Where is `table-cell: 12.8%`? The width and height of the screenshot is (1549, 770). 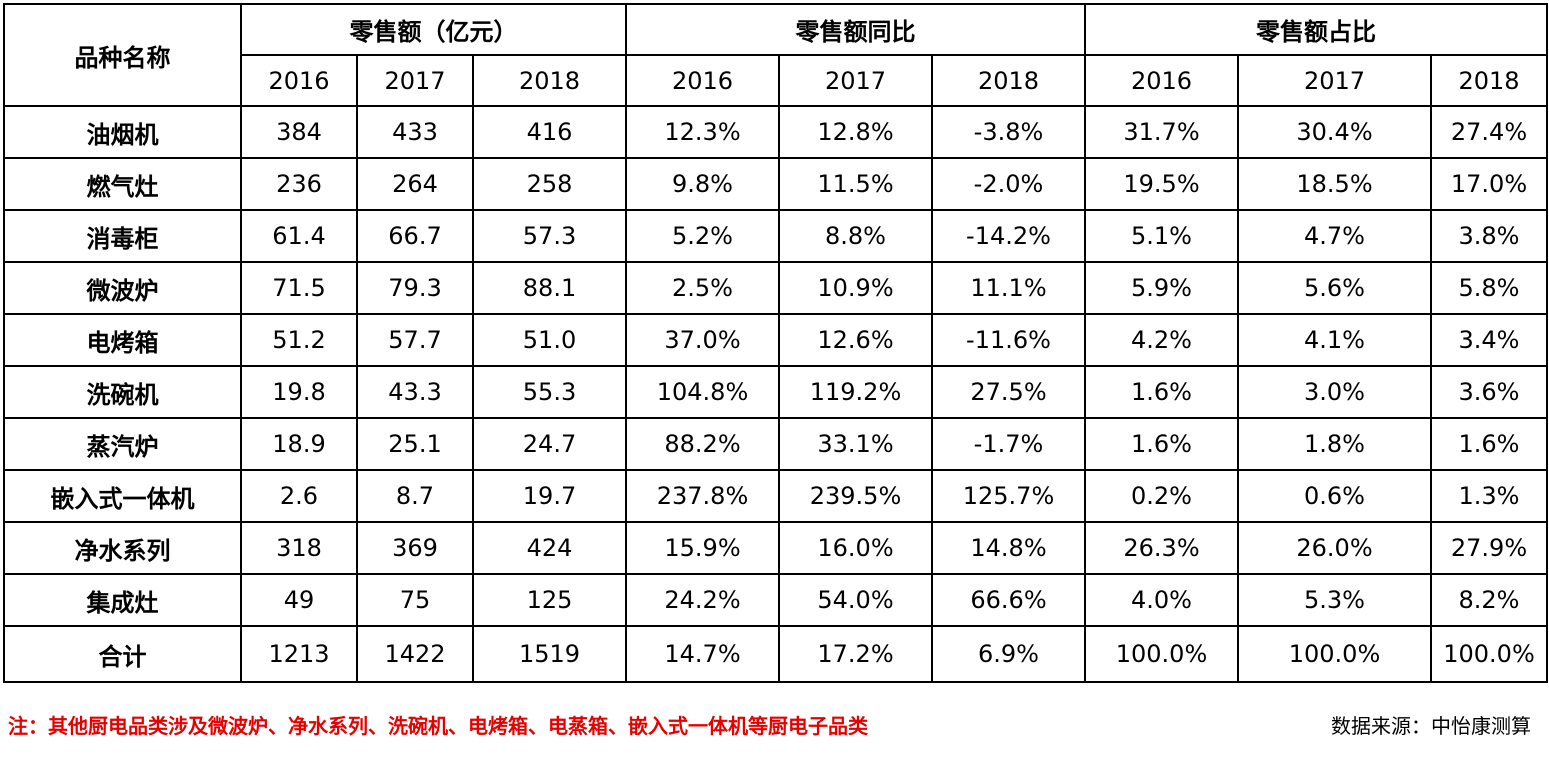
table-cell: 12.8% is located at coordinates (855, 132).